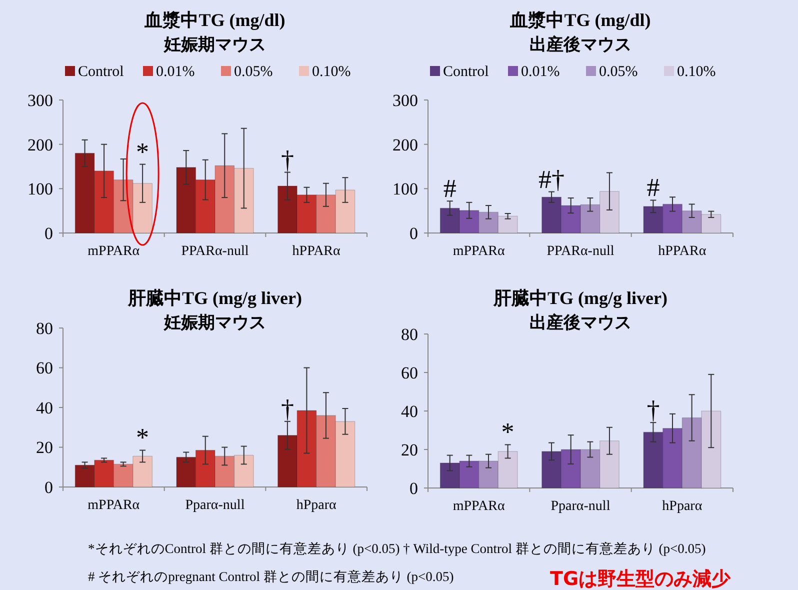 This screenshot has width=798, height=590. Describe the element at coordinates (551, 179) in the screenshot. I see `annotation: #†` at that location.